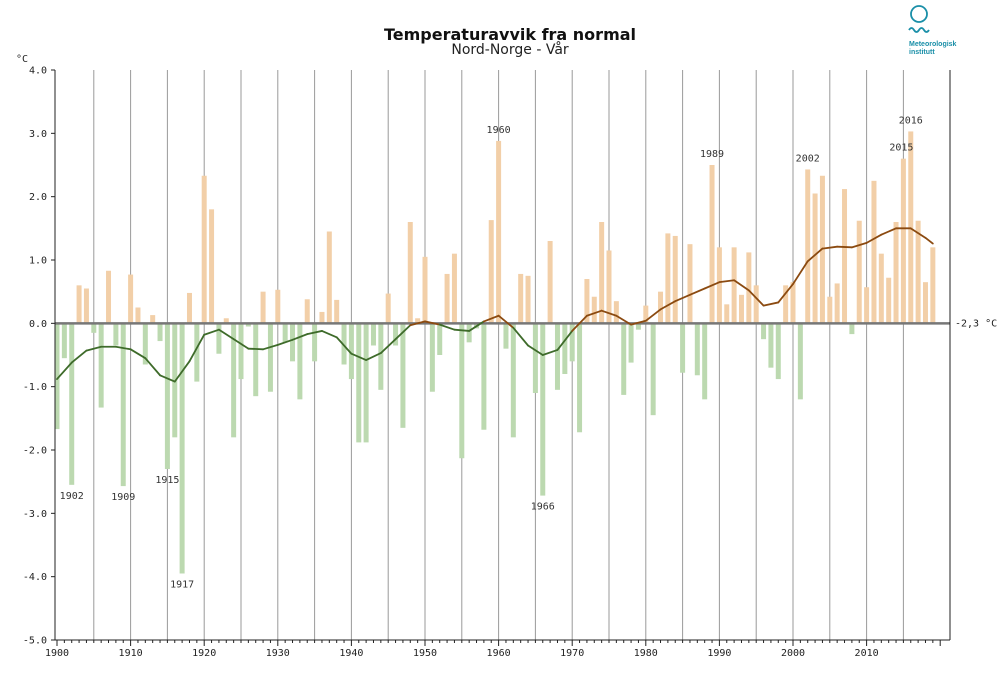 Image resolution: width=1000 pixels, height=700 pixels. I want to click on year-annotation: 1960, so click(499, 130).